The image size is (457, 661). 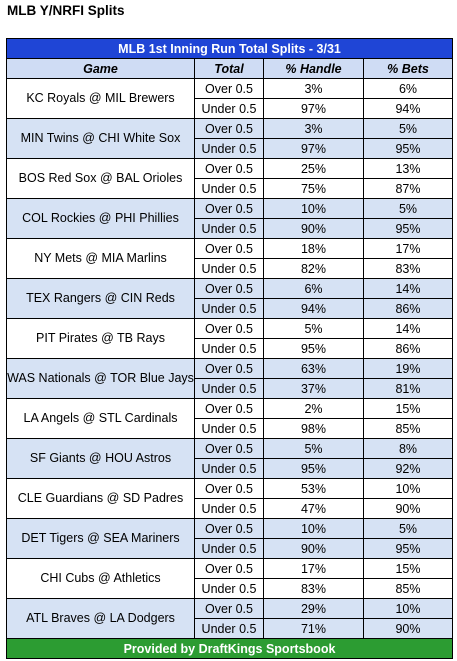 I want to click on handle-cell: 98%, so click(x=313, y=428).